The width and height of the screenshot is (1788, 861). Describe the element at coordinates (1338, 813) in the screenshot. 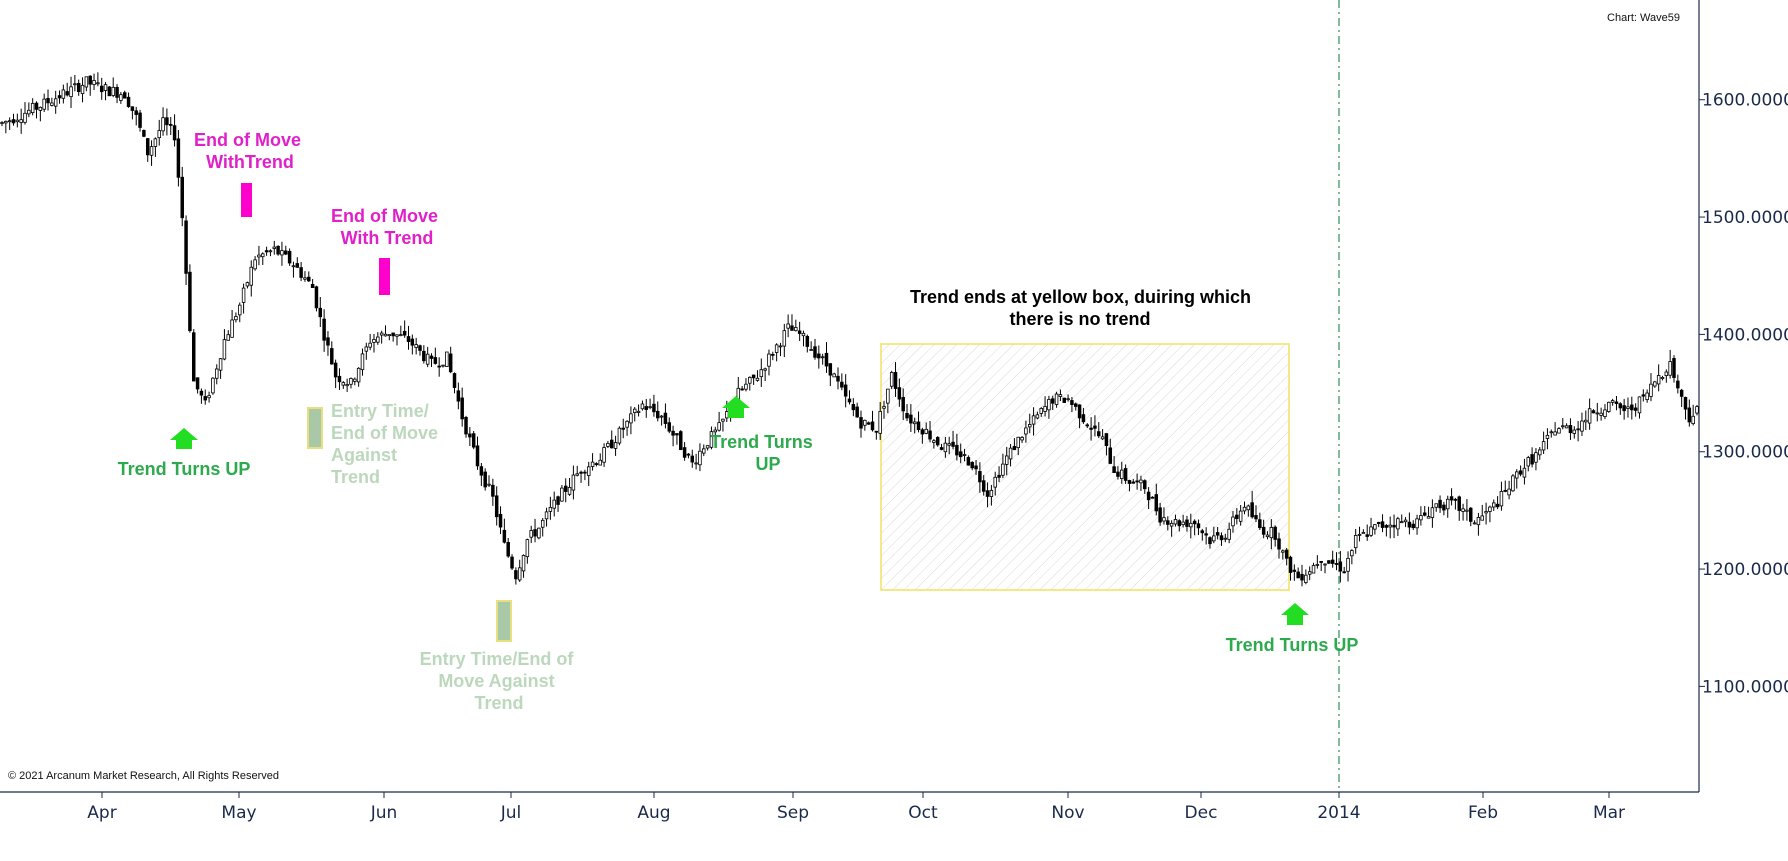

I see `time-tick-label: 2014` at that location.